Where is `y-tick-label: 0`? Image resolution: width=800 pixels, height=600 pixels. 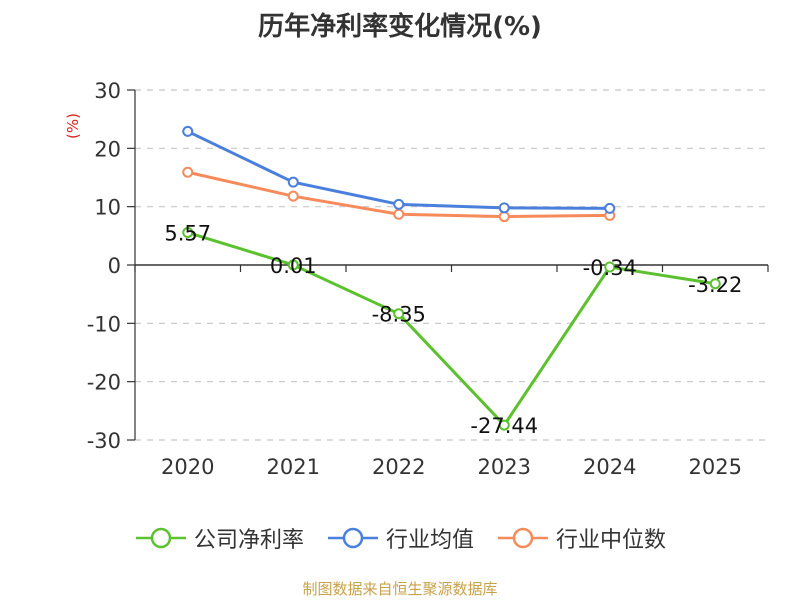 y-tick-label: 0 is located at coordinates (114, 266).